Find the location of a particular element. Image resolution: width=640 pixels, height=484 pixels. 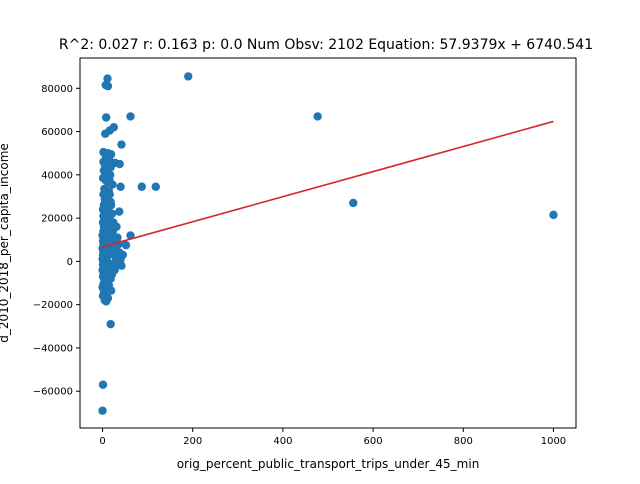

x-axis-ticks: 0 200 400 600 800 1000 is located at coordinates (332, 437).